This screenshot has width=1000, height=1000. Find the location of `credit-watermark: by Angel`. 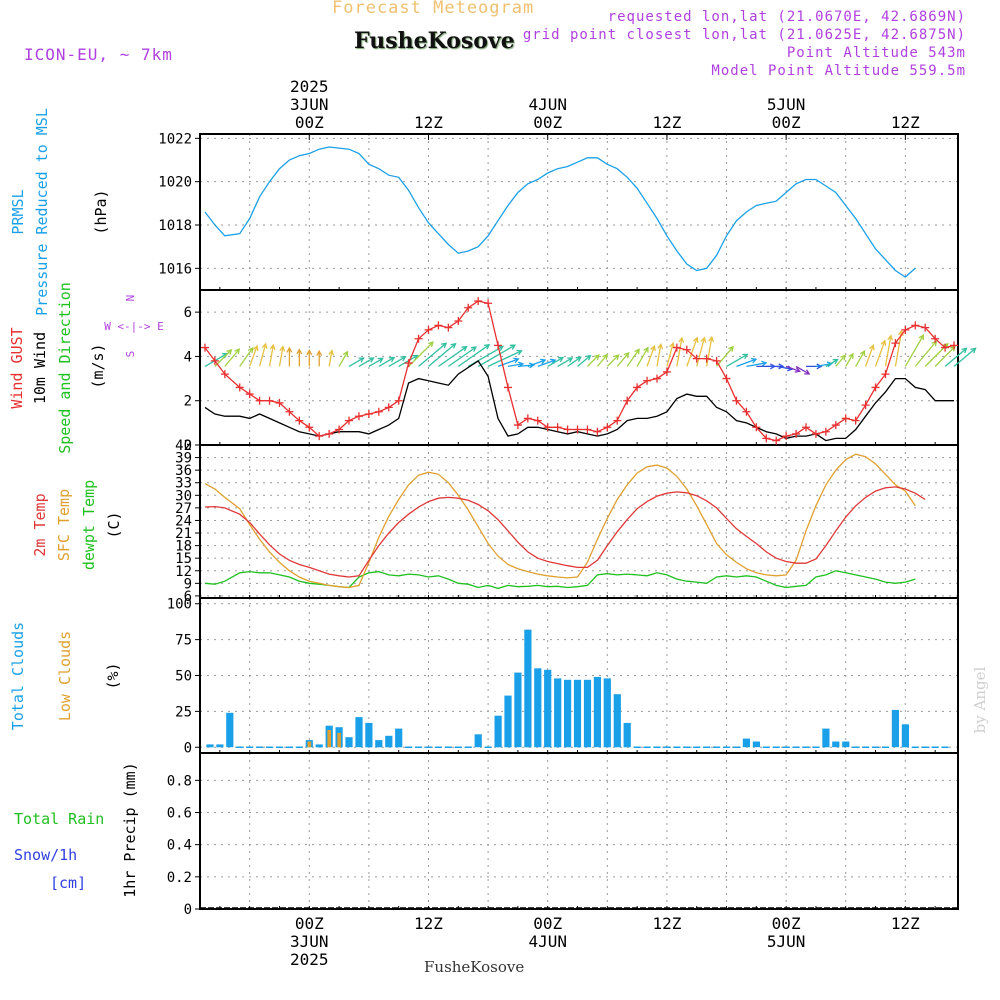

credit-watermark: by Angel is located at coordinates (980, 699).